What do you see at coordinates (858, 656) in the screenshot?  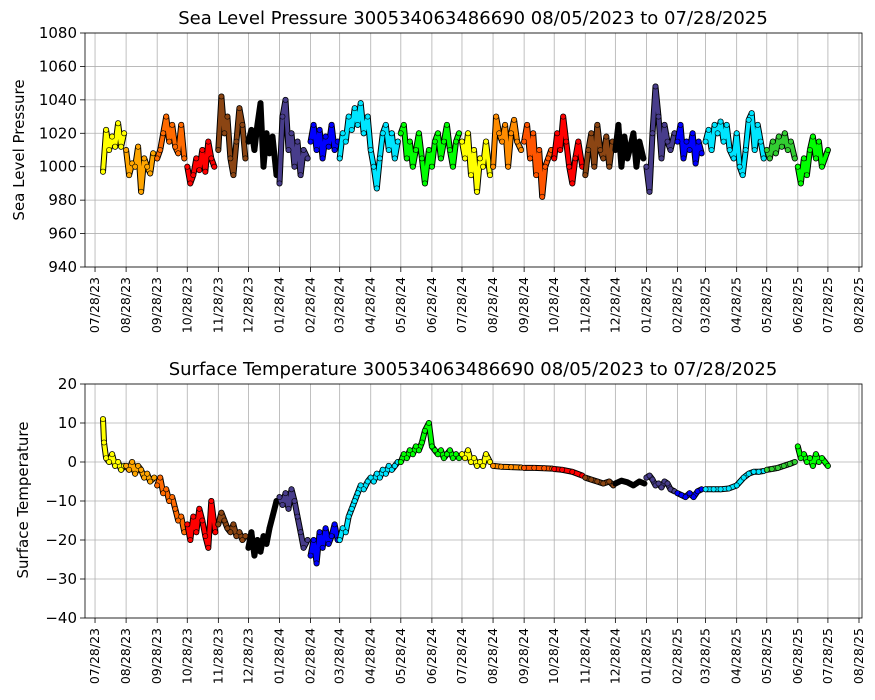 I see `x-tick-label: 08/28/25` at bounding box center [858, 656].